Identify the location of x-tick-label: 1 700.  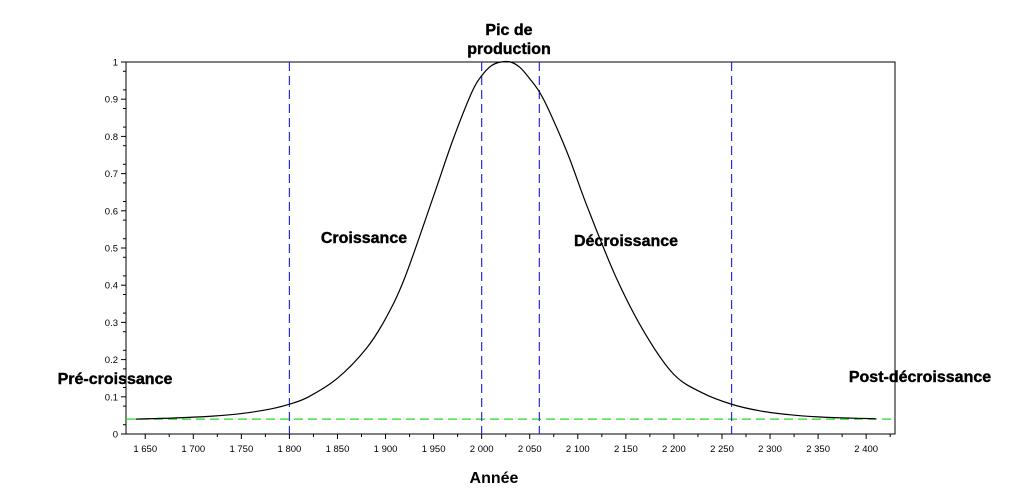
(193, 449).